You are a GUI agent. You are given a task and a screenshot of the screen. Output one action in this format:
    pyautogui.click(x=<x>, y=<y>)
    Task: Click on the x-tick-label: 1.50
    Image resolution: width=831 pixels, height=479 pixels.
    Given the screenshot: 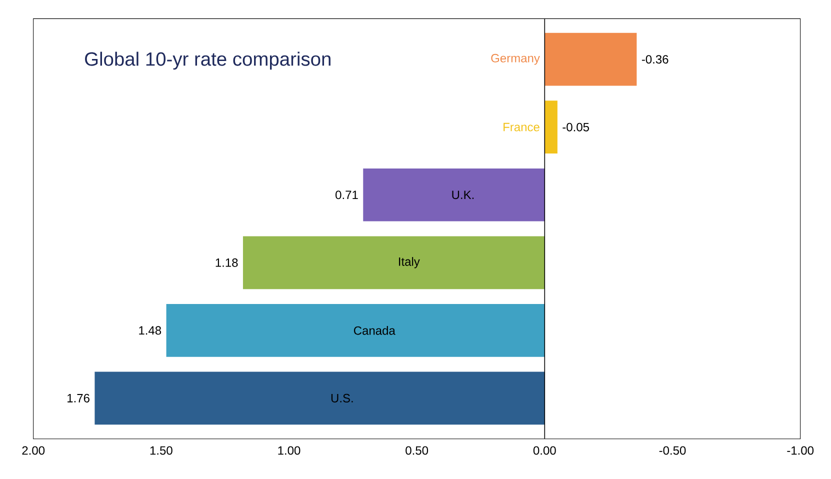 What is the action you would take?
    pyautogui.click(x=161, y=450)
    